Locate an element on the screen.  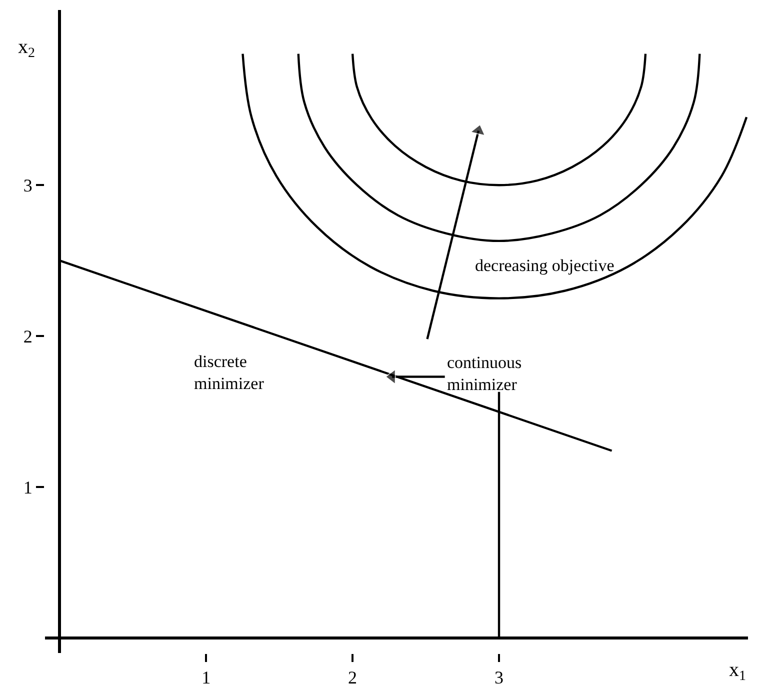
x-tick-label: 3 is located at coordinates (499, 678).